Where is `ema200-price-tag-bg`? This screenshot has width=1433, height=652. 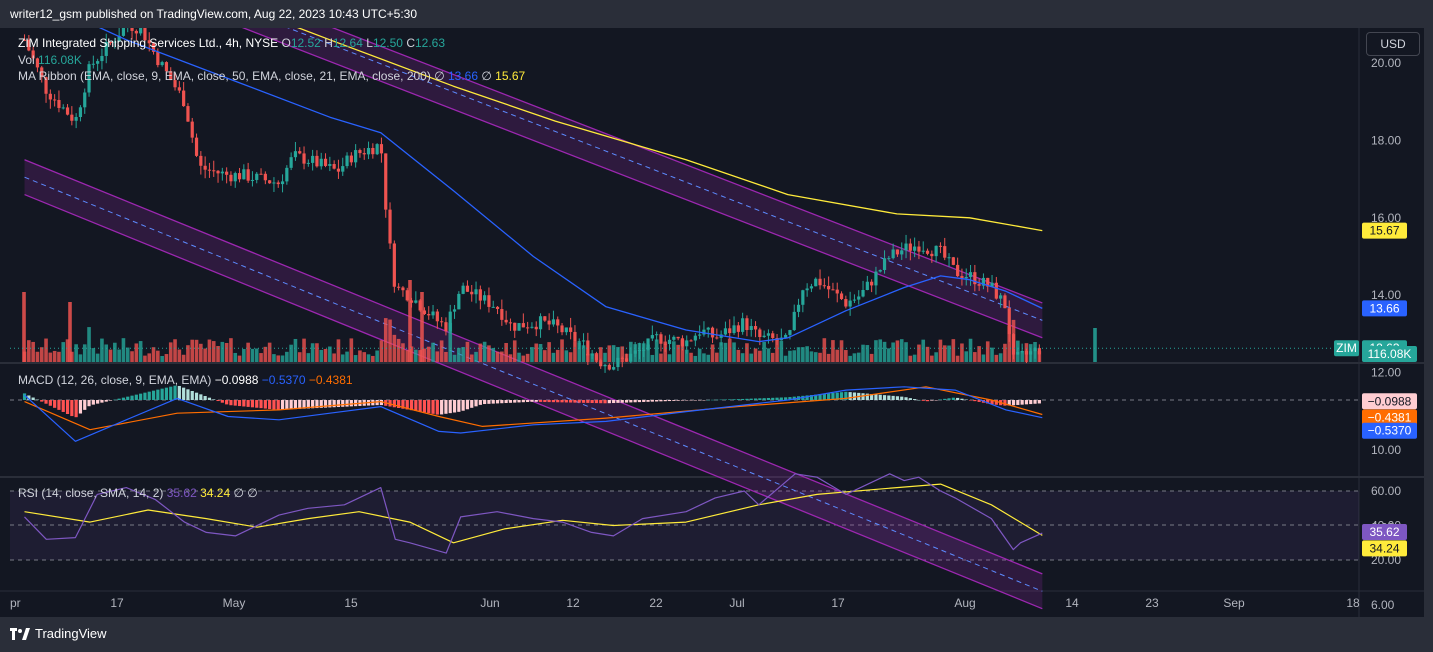 ema200-price-tag-bg is located at coordinates (1384, 230).